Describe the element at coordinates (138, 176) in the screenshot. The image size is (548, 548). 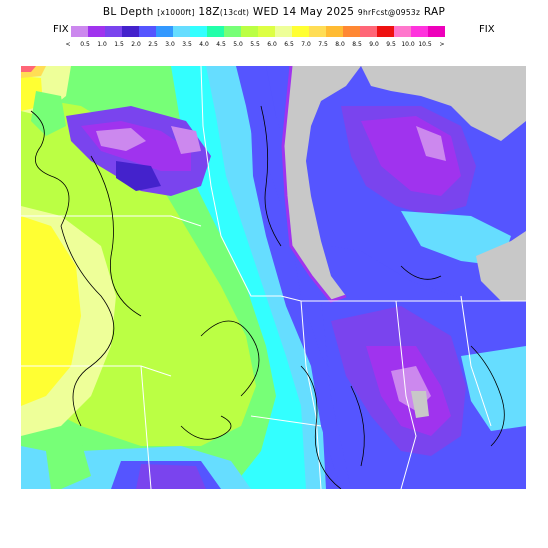
I see `field-darkblue-nw` at that location.